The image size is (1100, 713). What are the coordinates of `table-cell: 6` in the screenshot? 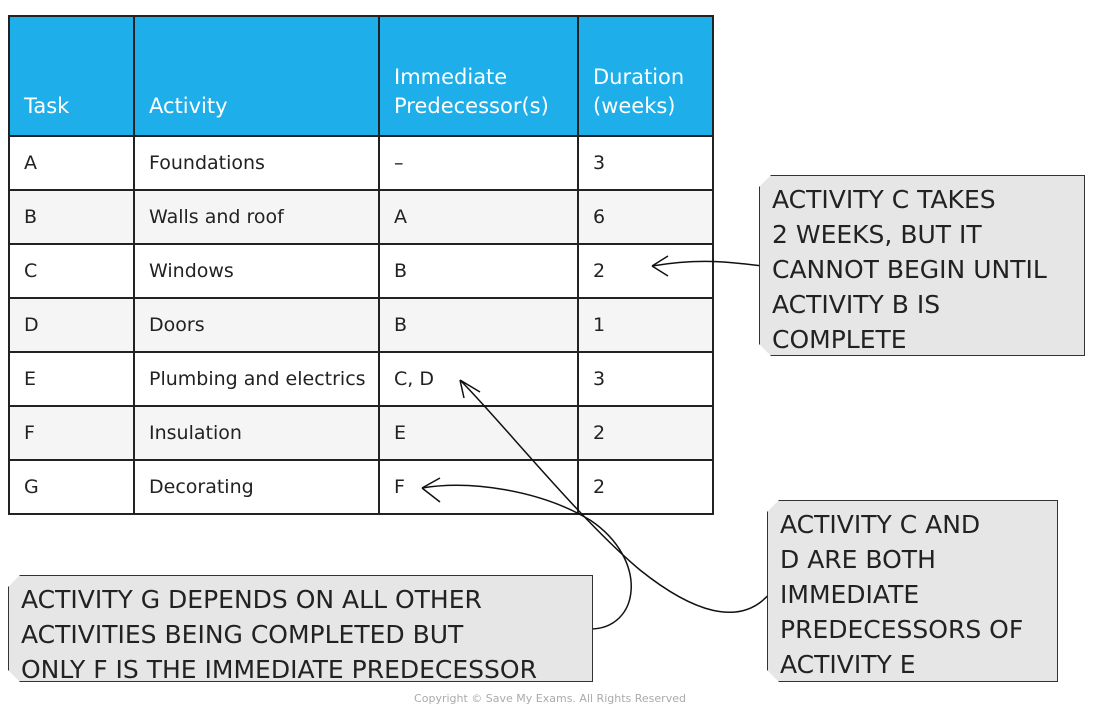 It's located at (645, 217).